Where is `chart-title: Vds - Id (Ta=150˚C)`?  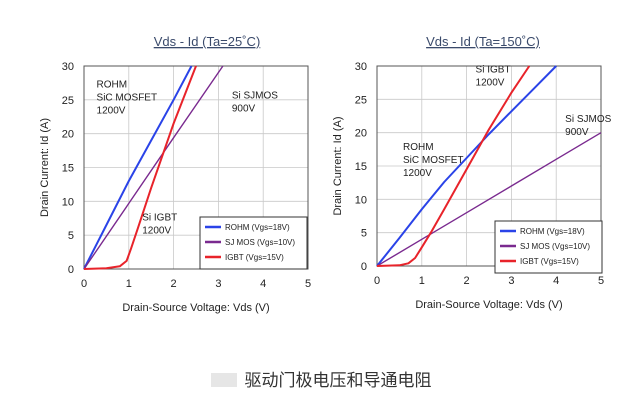
chart-title: Vds - Id (Ta=150˚C) is located at coordinates (483, 41).